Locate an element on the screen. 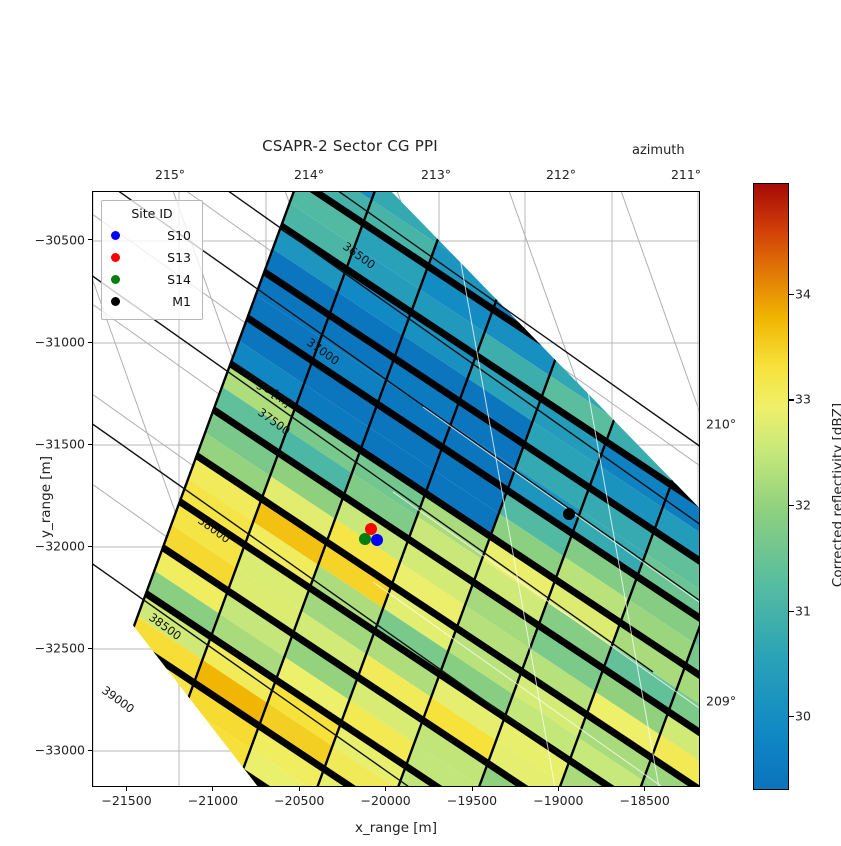 The height and width of the screenshot is (846, 841). marker-S13 is located at coordinates (371, 529).